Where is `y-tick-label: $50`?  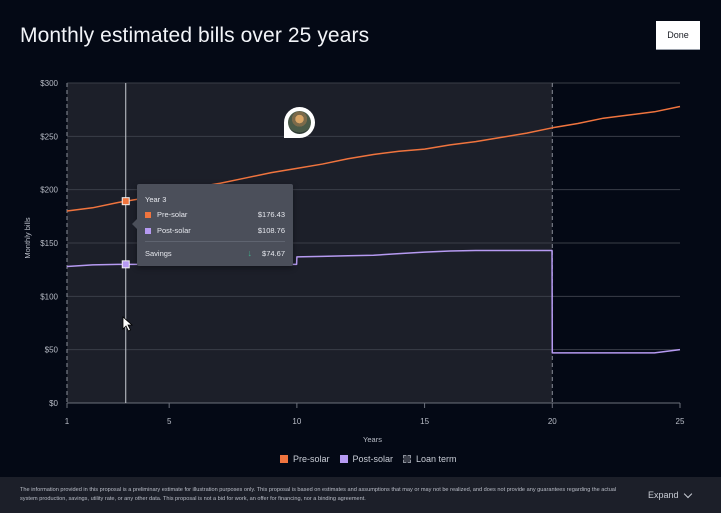 y-tick-label: $50 is located at coordinates (52, 350).